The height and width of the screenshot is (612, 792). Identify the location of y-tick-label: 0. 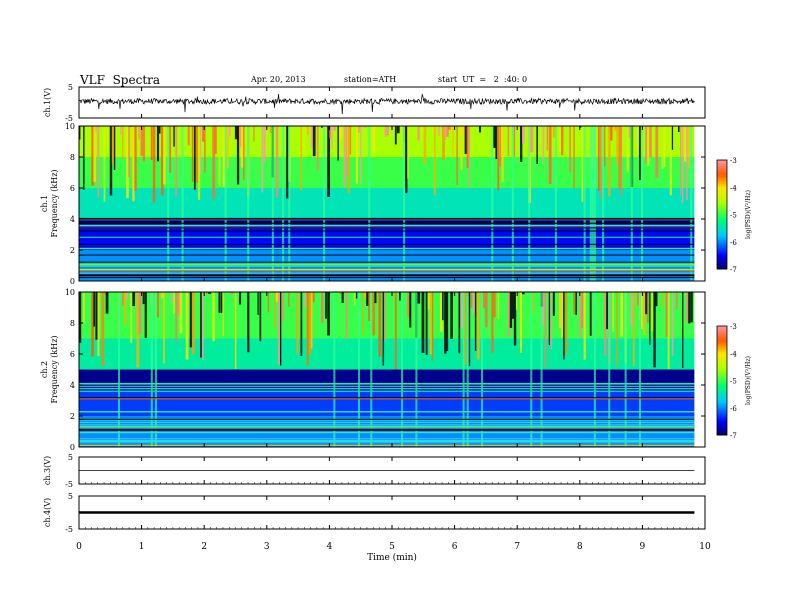
(72, 281).